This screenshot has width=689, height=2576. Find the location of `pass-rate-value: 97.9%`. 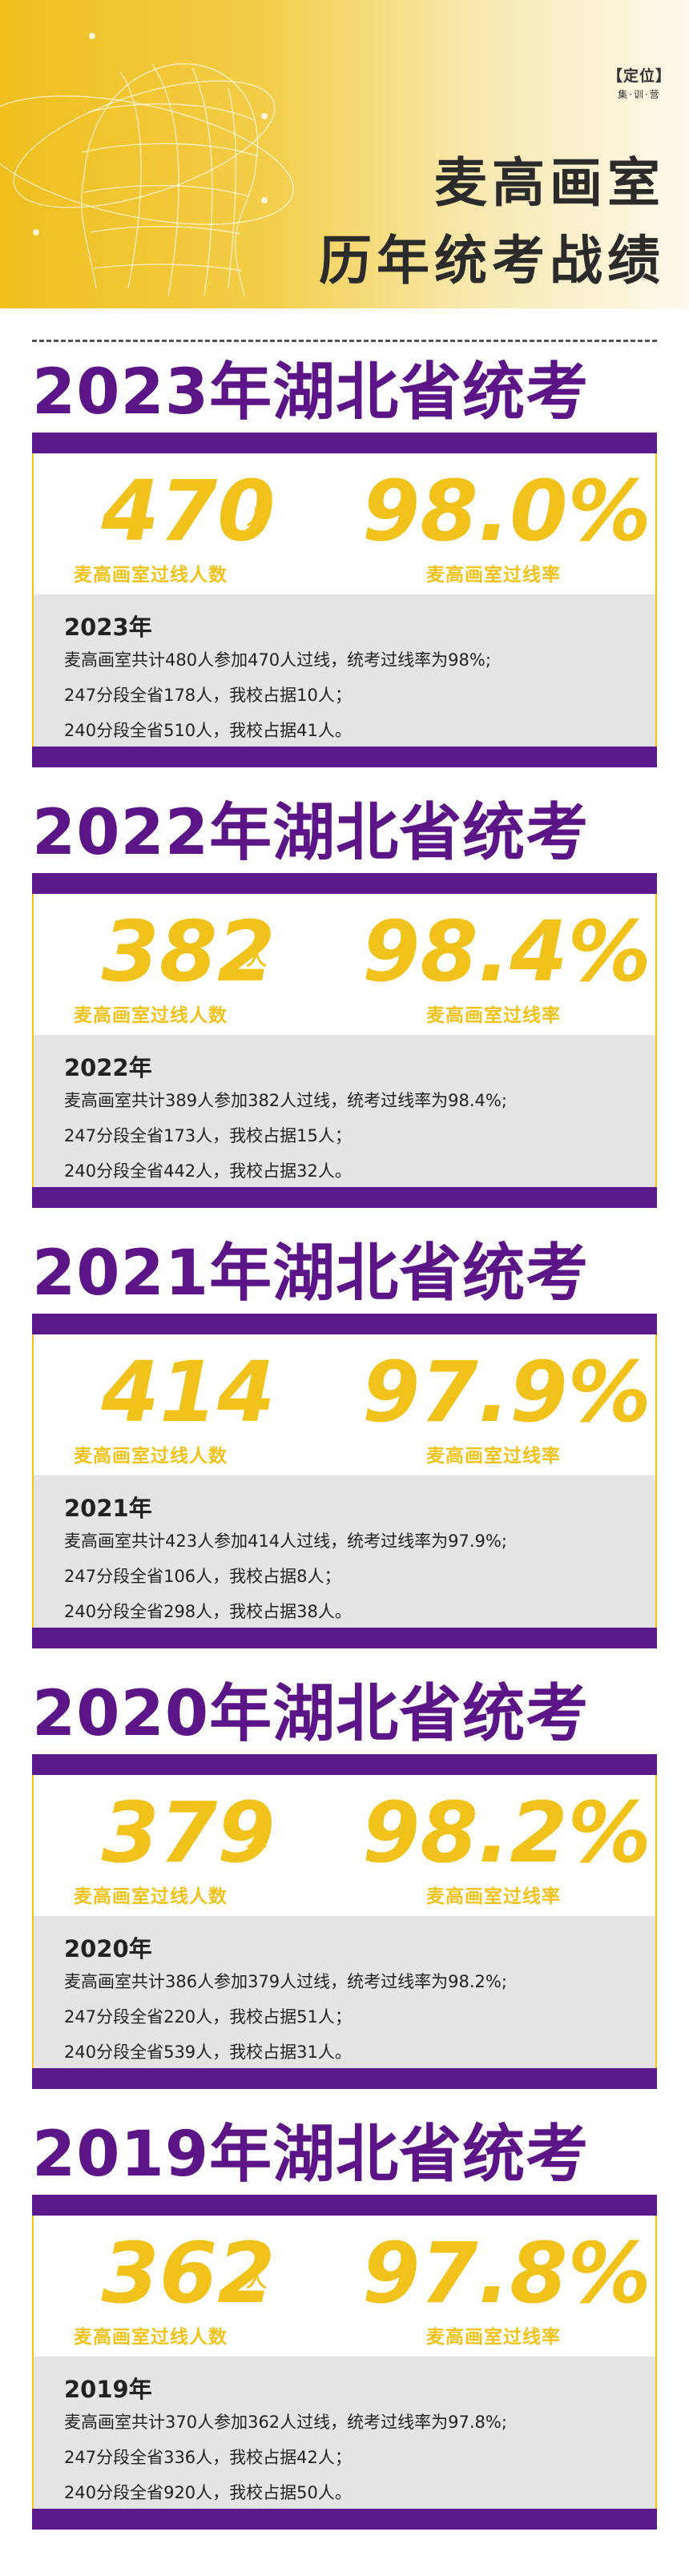

pass-rate-value: 97.9% is located at coordinates (507, 1392).